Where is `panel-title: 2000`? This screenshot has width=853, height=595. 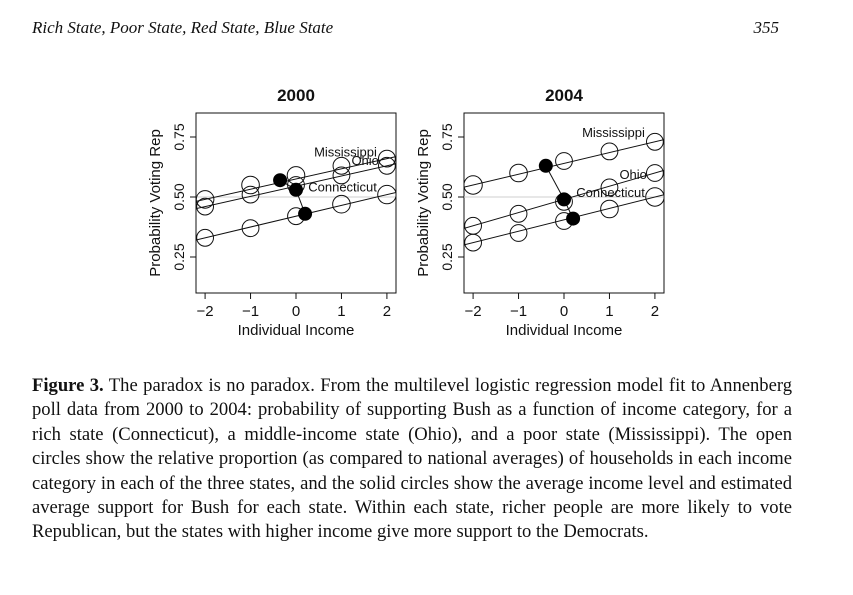 panel-title: 2000 is located at coordinates (296, 95).